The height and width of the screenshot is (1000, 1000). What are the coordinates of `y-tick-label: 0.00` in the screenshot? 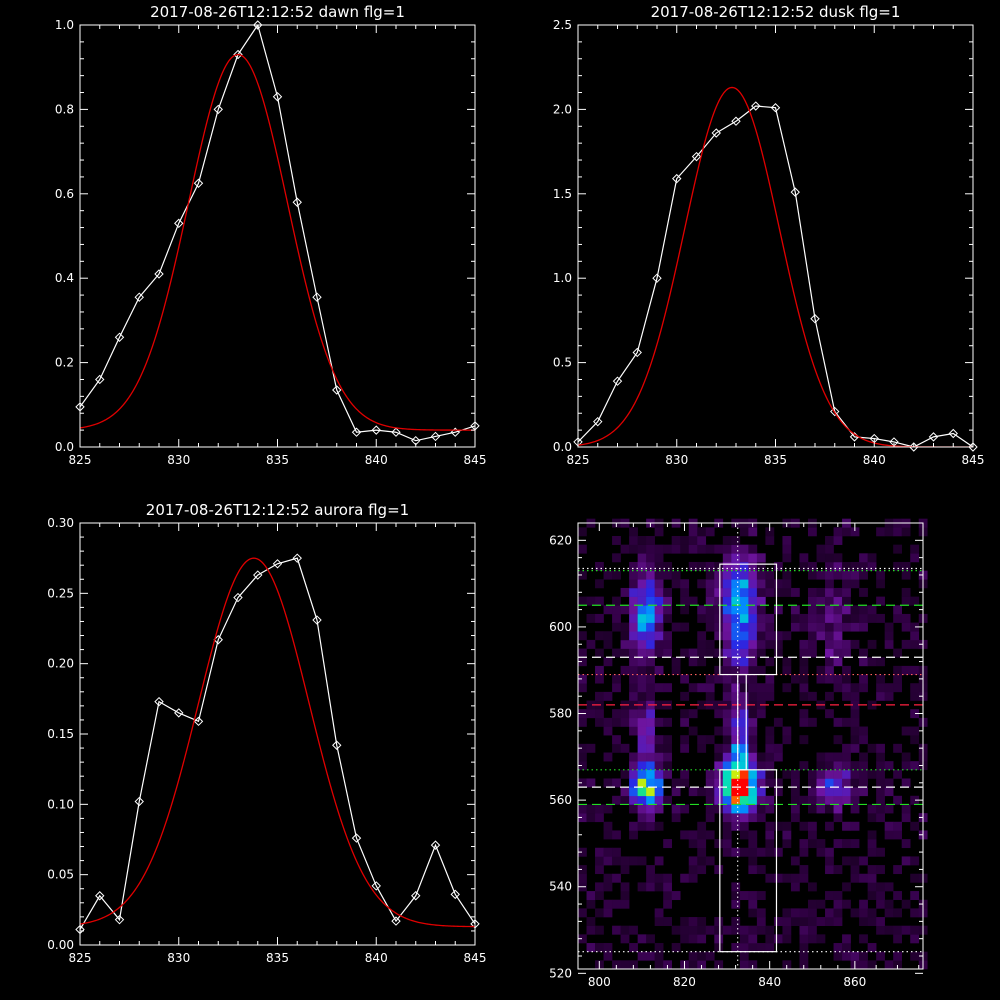 It's located at (60, 945).